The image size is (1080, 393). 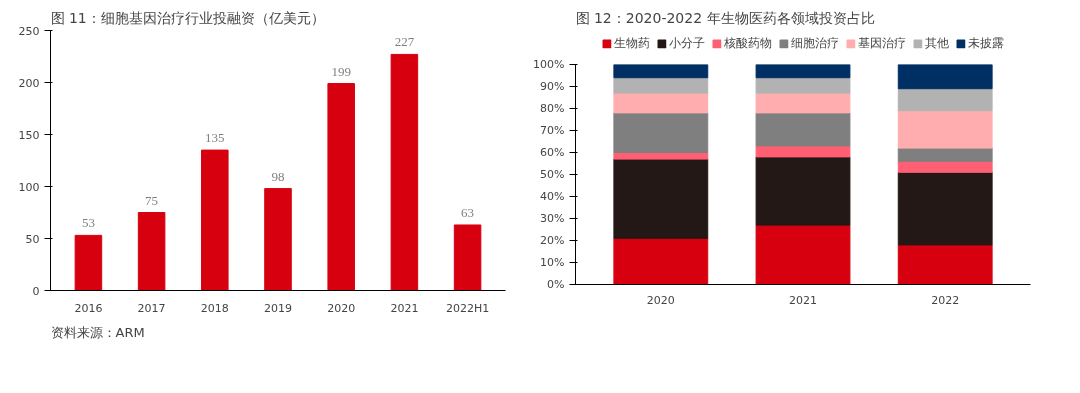 What do you see at coordinates (29, 83) in the screenshot?
I see `y-tick-label: 200` at bounding box center [29, 83].